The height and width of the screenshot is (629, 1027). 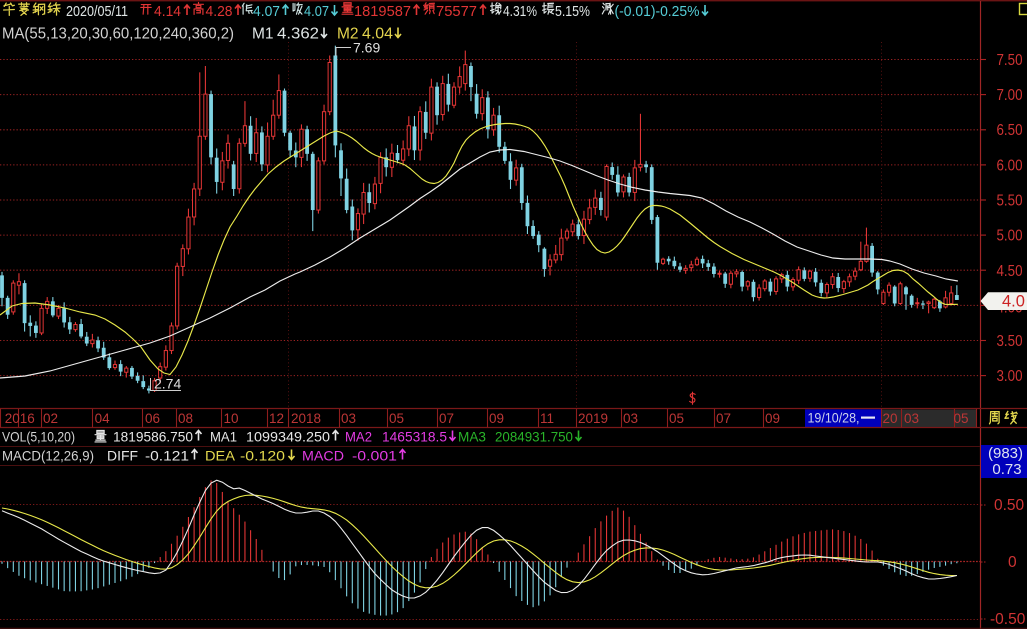 What do you see at coordinates (1010, 130) in the screenshot?
I see `svg-text: 6.50` at bounding box center [1010, 130].